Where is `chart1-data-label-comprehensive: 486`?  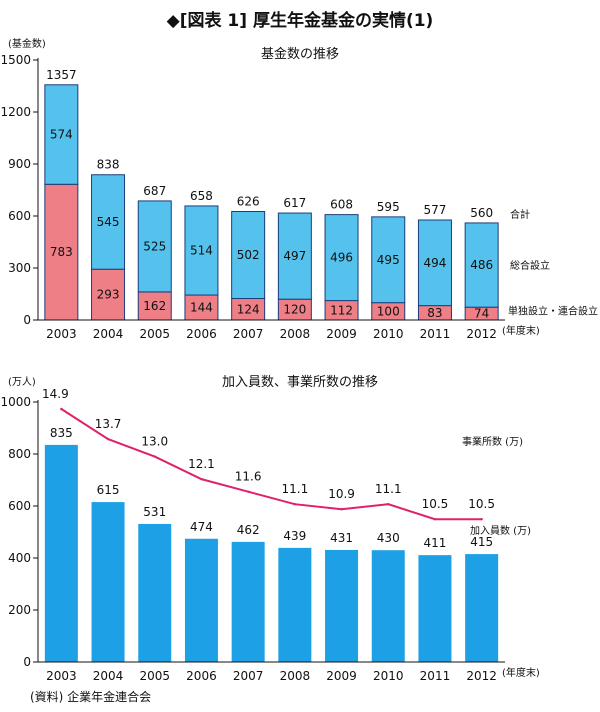
chart1-data-label-comprehensive: 486 is located at coordinates (481, 265).